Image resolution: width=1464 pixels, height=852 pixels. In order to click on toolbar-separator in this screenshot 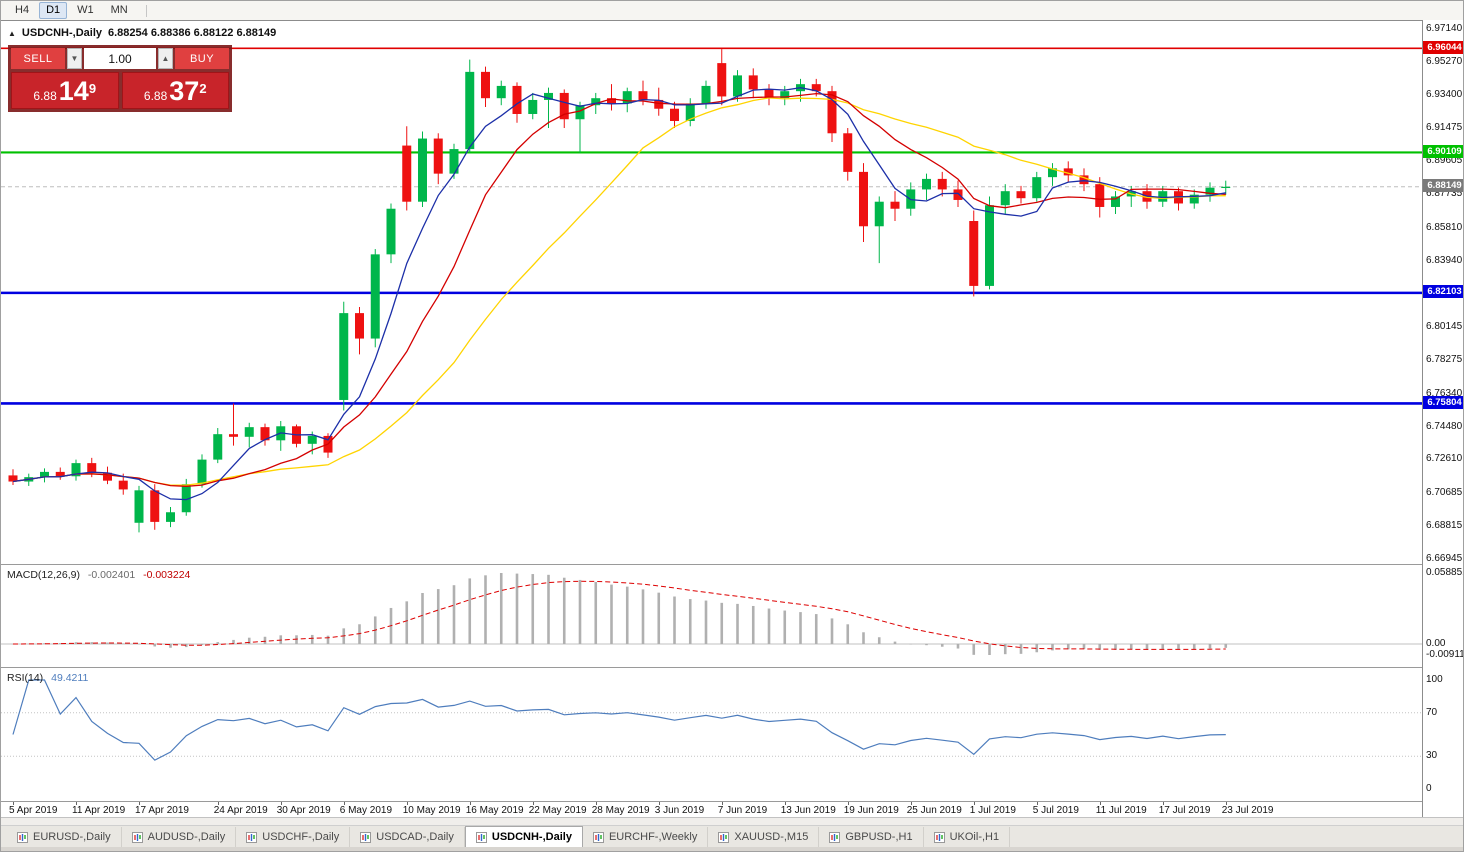, I will do `click(146, 10)`.